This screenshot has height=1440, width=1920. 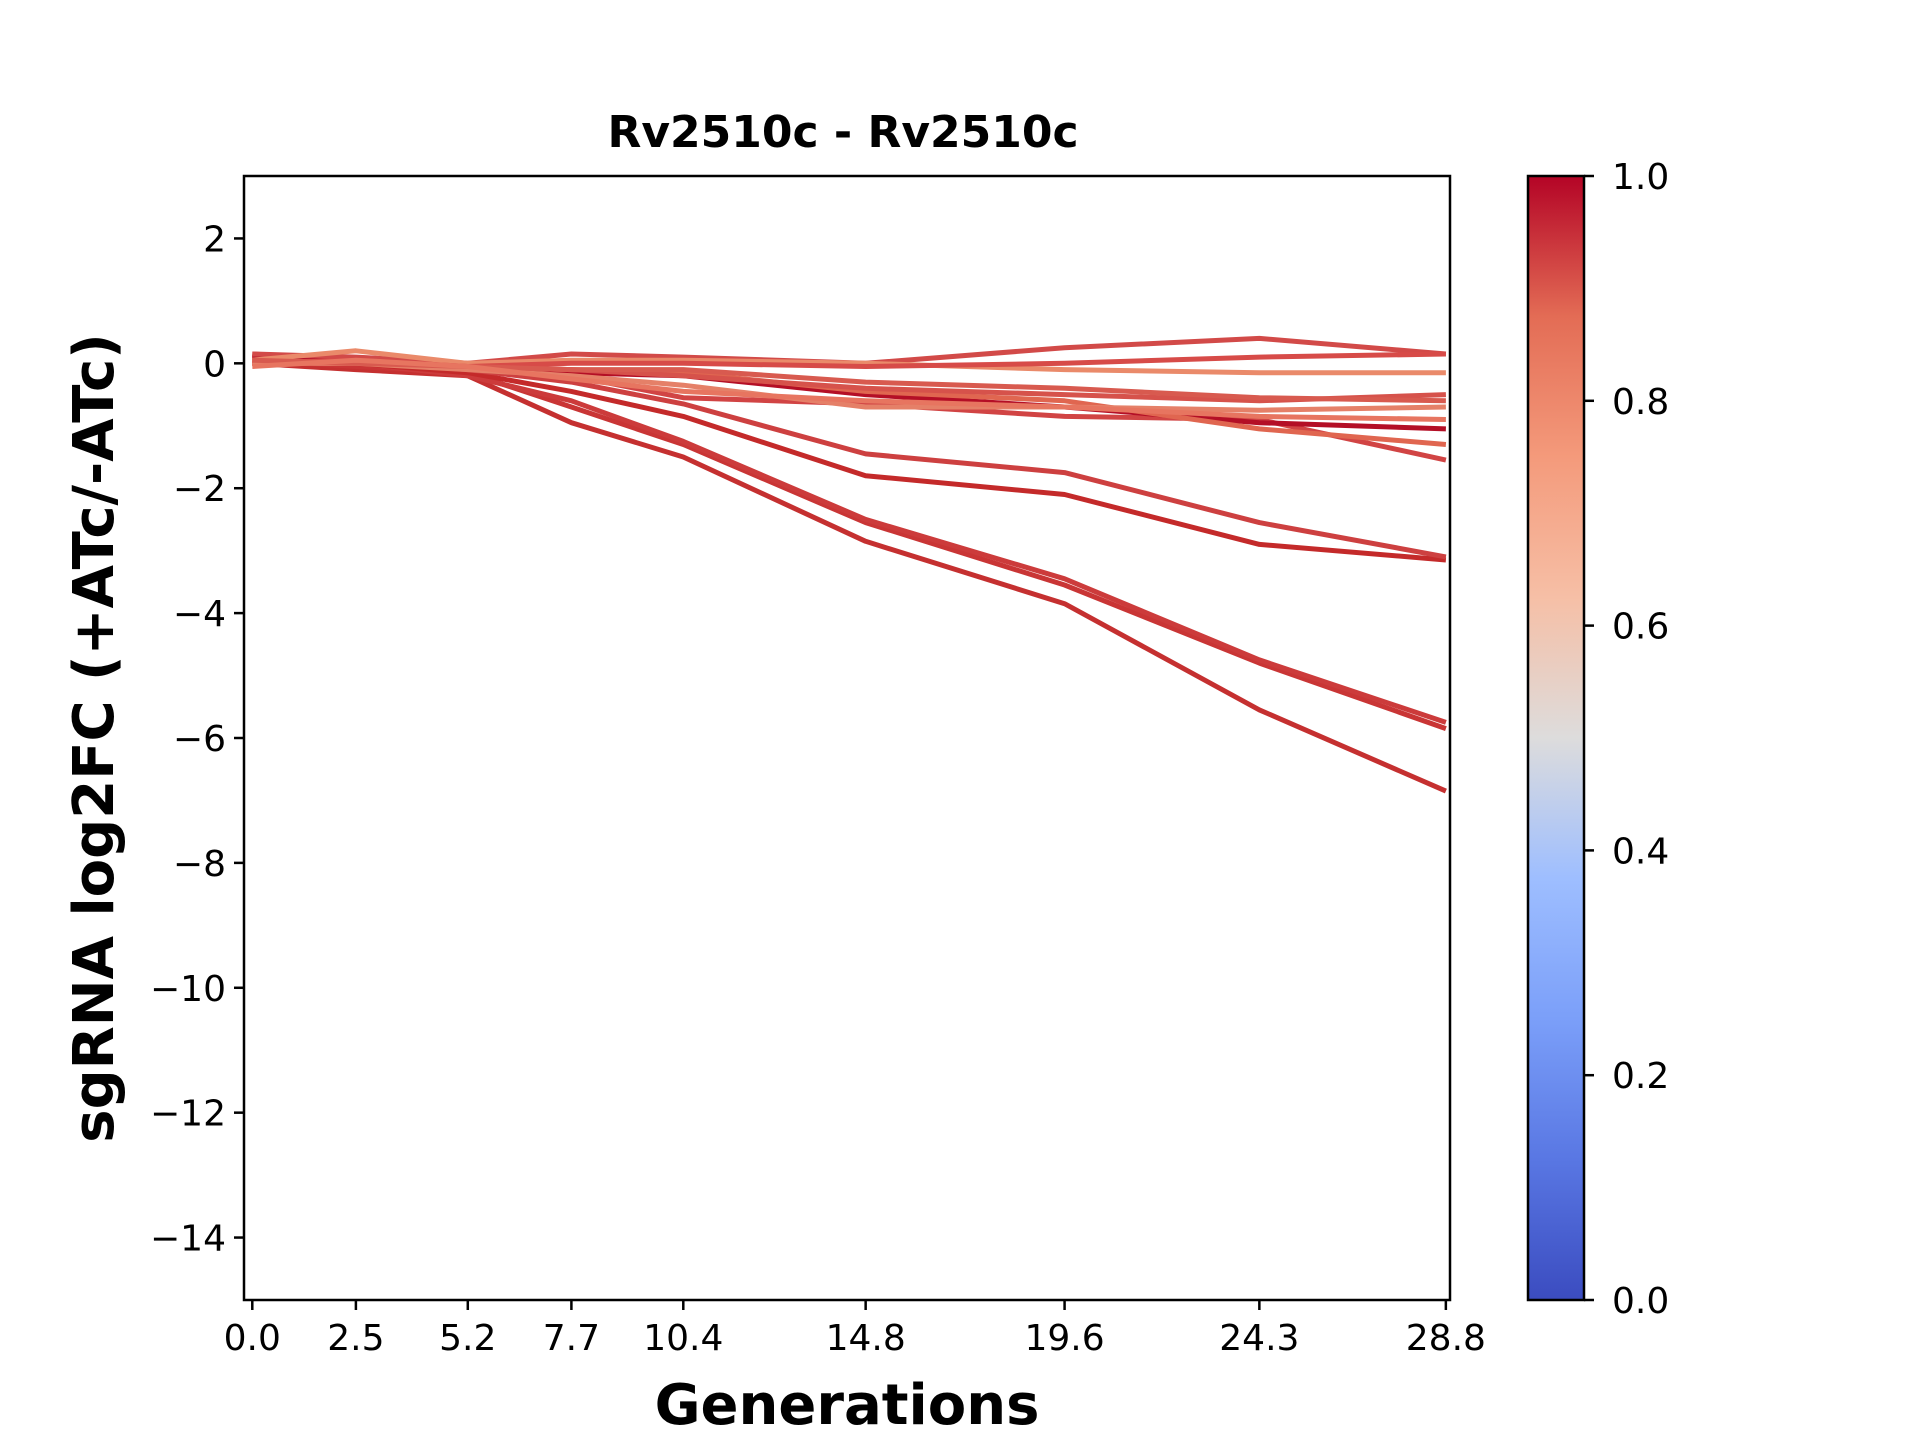 I want to click on colorbar, so click(x=1556, y=738).